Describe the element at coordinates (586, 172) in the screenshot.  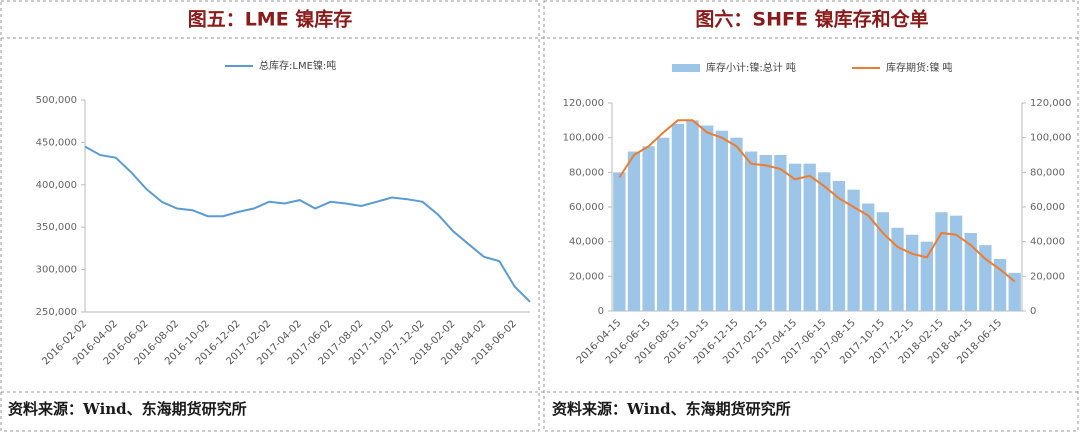
I see `y-tick-label: 80,000` at that location.